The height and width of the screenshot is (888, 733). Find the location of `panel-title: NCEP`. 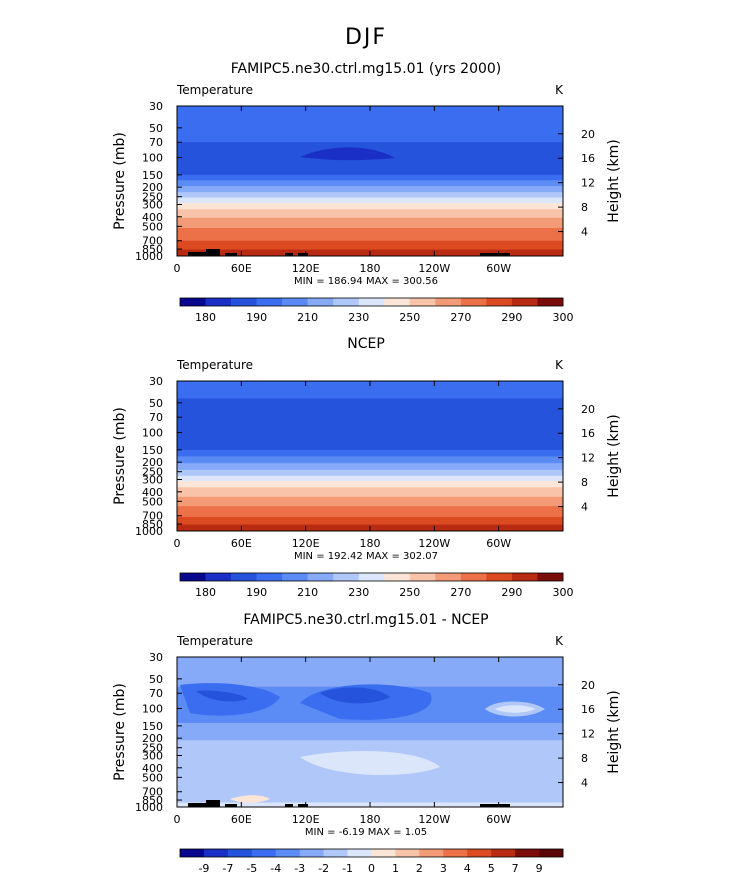

panel-title: NCEP is located at coordinates (366, 344).